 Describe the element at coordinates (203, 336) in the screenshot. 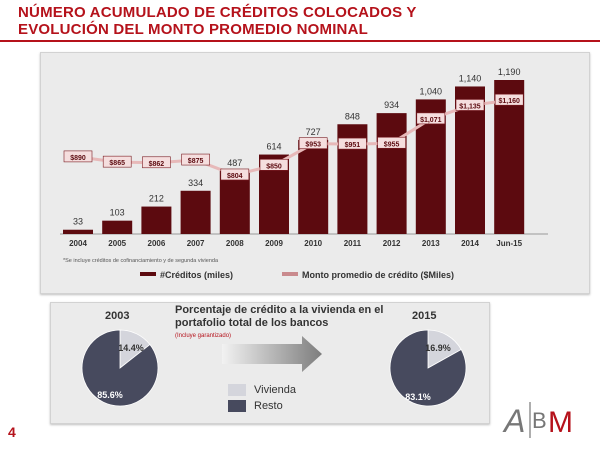

I see `pie-section-note: (Incluye garantizado)` at that location.